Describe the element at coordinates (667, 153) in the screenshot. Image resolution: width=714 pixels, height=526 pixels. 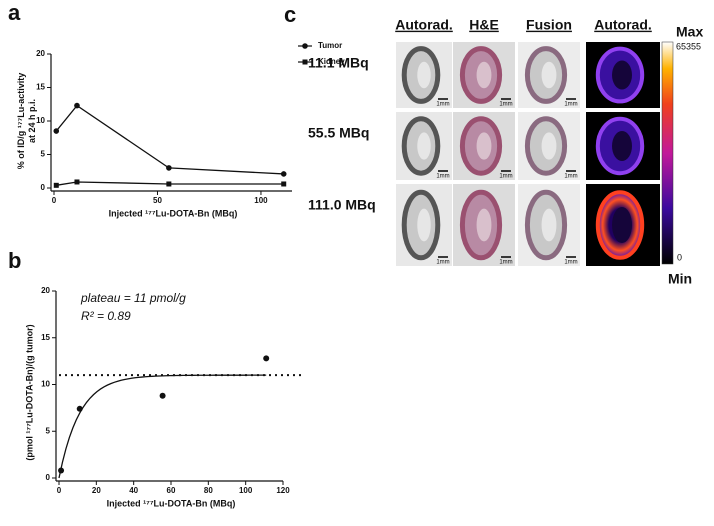
I see `colorbar` at that location.